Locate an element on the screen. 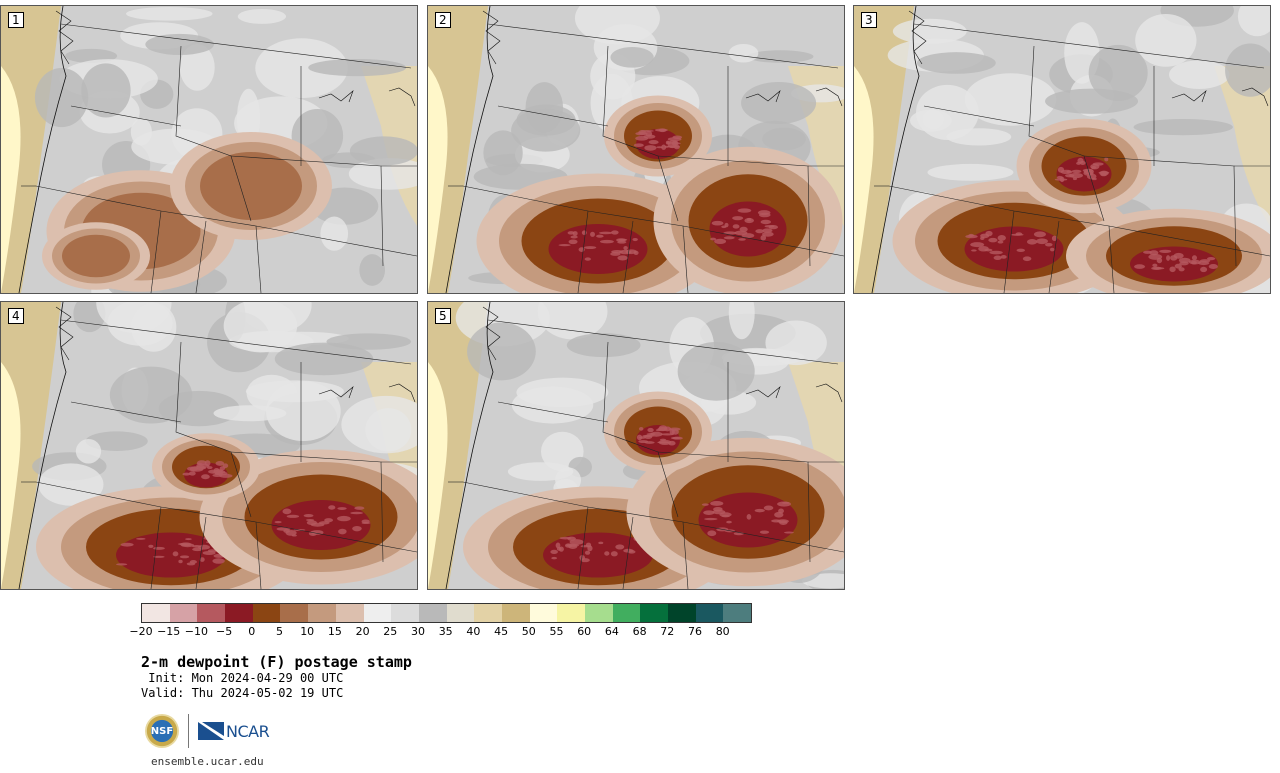 This screenshot has width=1280, height=773. colorbar-tick-label: 64 is located at coordinates (611, 631).